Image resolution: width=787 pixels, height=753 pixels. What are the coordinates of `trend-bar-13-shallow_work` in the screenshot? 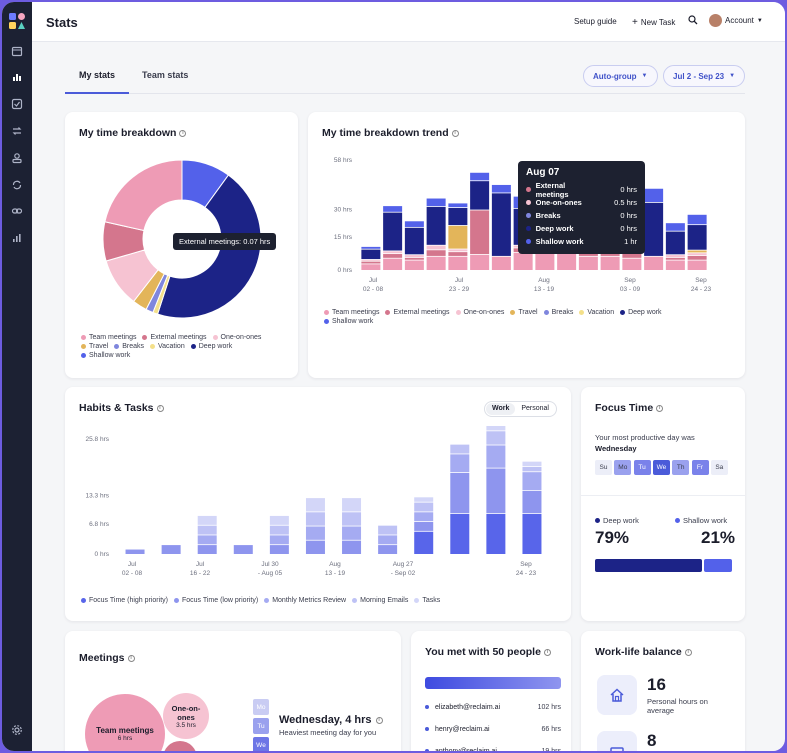 It's located at (654, 195).